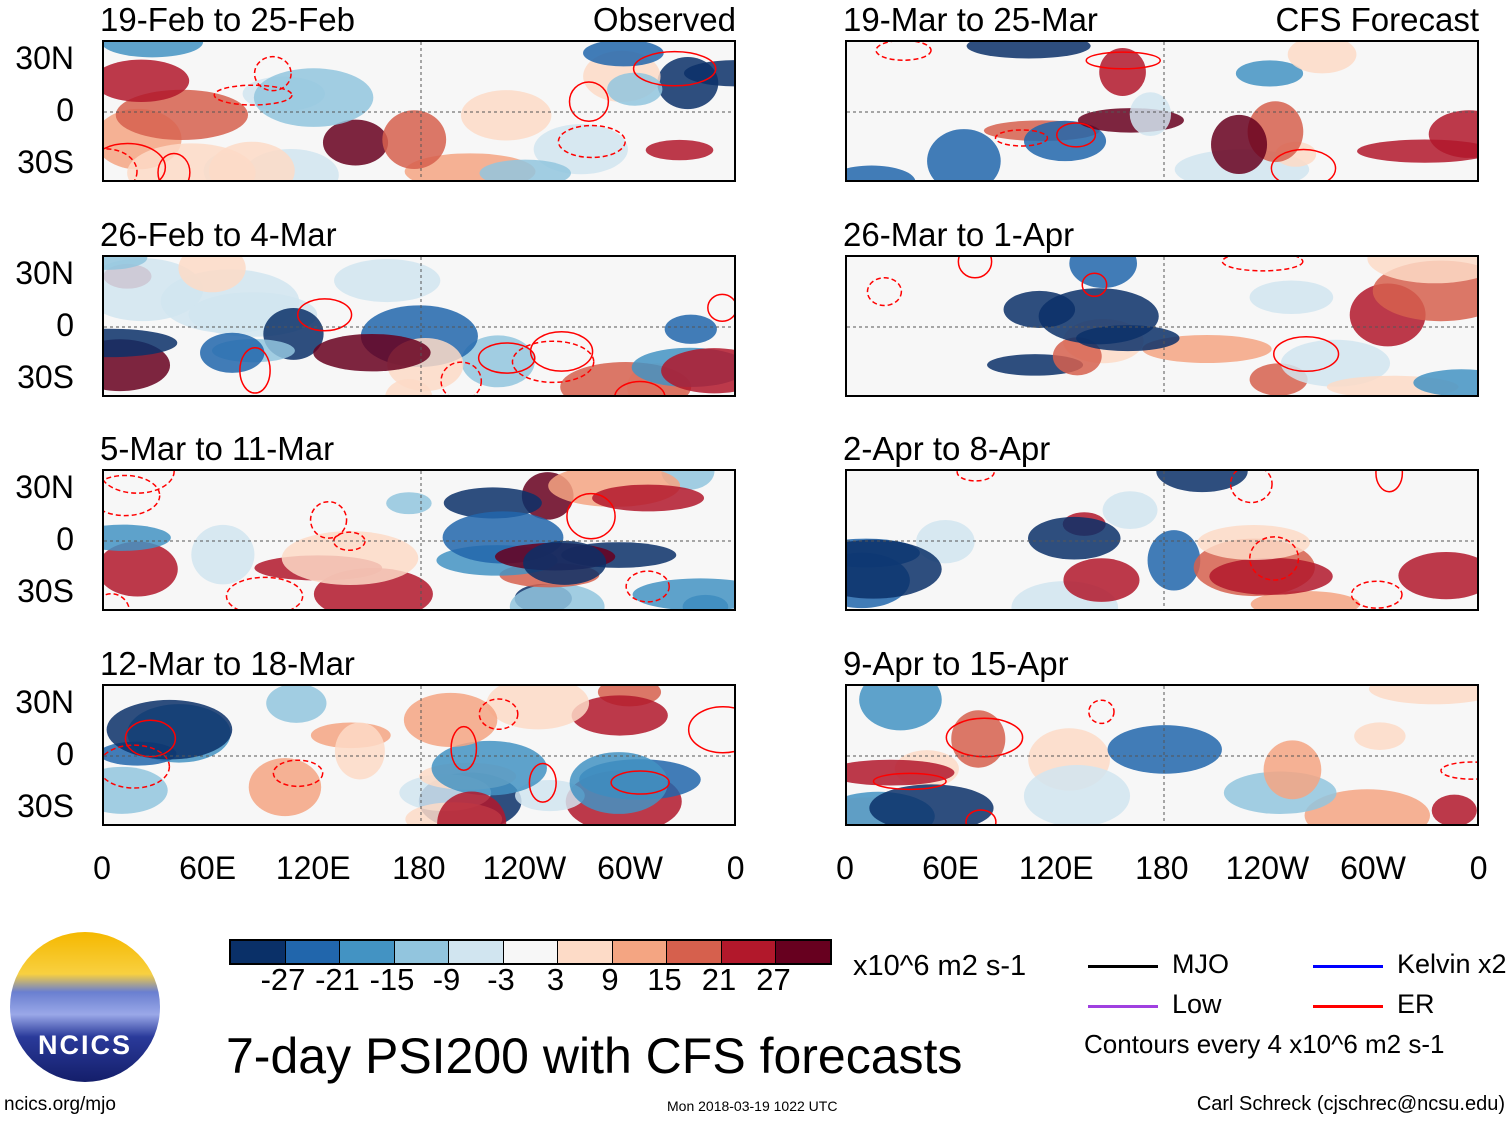 The width and height of the screenshot is (1510, 1121). What do you see at coordinates (1350, 1104) in the screenshot?
I see `credit: Carl Schreck (cjschrec@ncsu.edu)` at bounding box center [1350, 1104].